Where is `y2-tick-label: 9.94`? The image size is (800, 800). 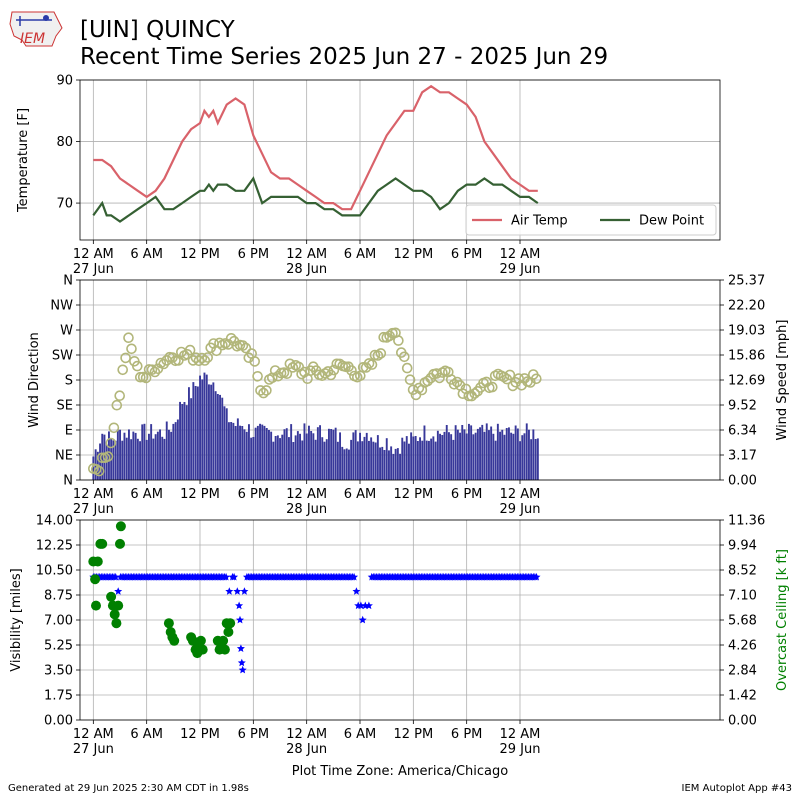
y2-tick-label: 9.94 is located at coordinates (742, 546).